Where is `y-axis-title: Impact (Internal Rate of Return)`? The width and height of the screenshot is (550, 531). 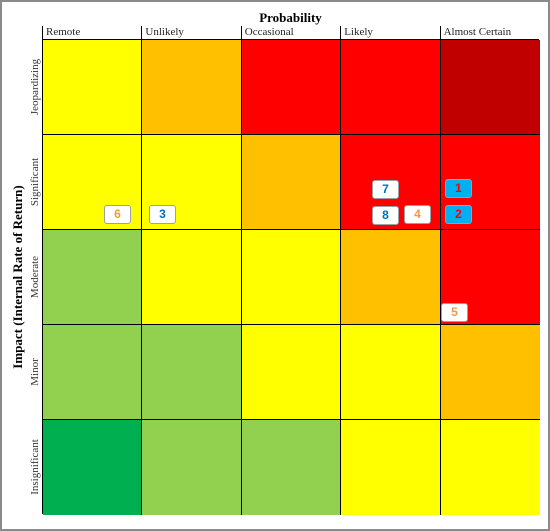 y-axis-title: Impact (Internal Rate of Return) is located at coordinates (17, 277).